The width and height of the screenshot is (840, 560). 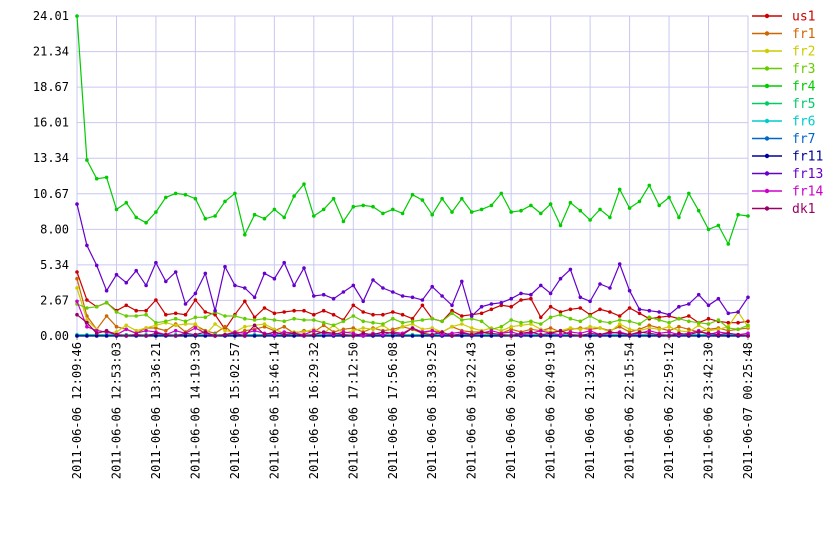 I want to click on legend-item-fr1: fr1, so click(x=783, y=34).